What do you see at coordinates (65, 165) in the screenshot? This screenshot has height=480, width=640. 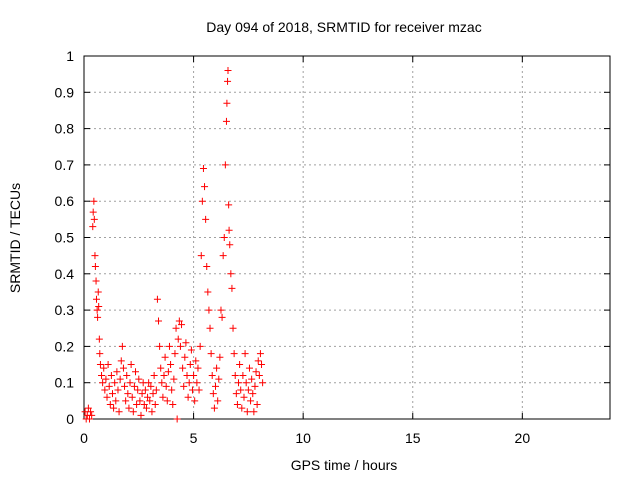 I see `y-tick-label: 0.7` at bounding box center [65, 165].